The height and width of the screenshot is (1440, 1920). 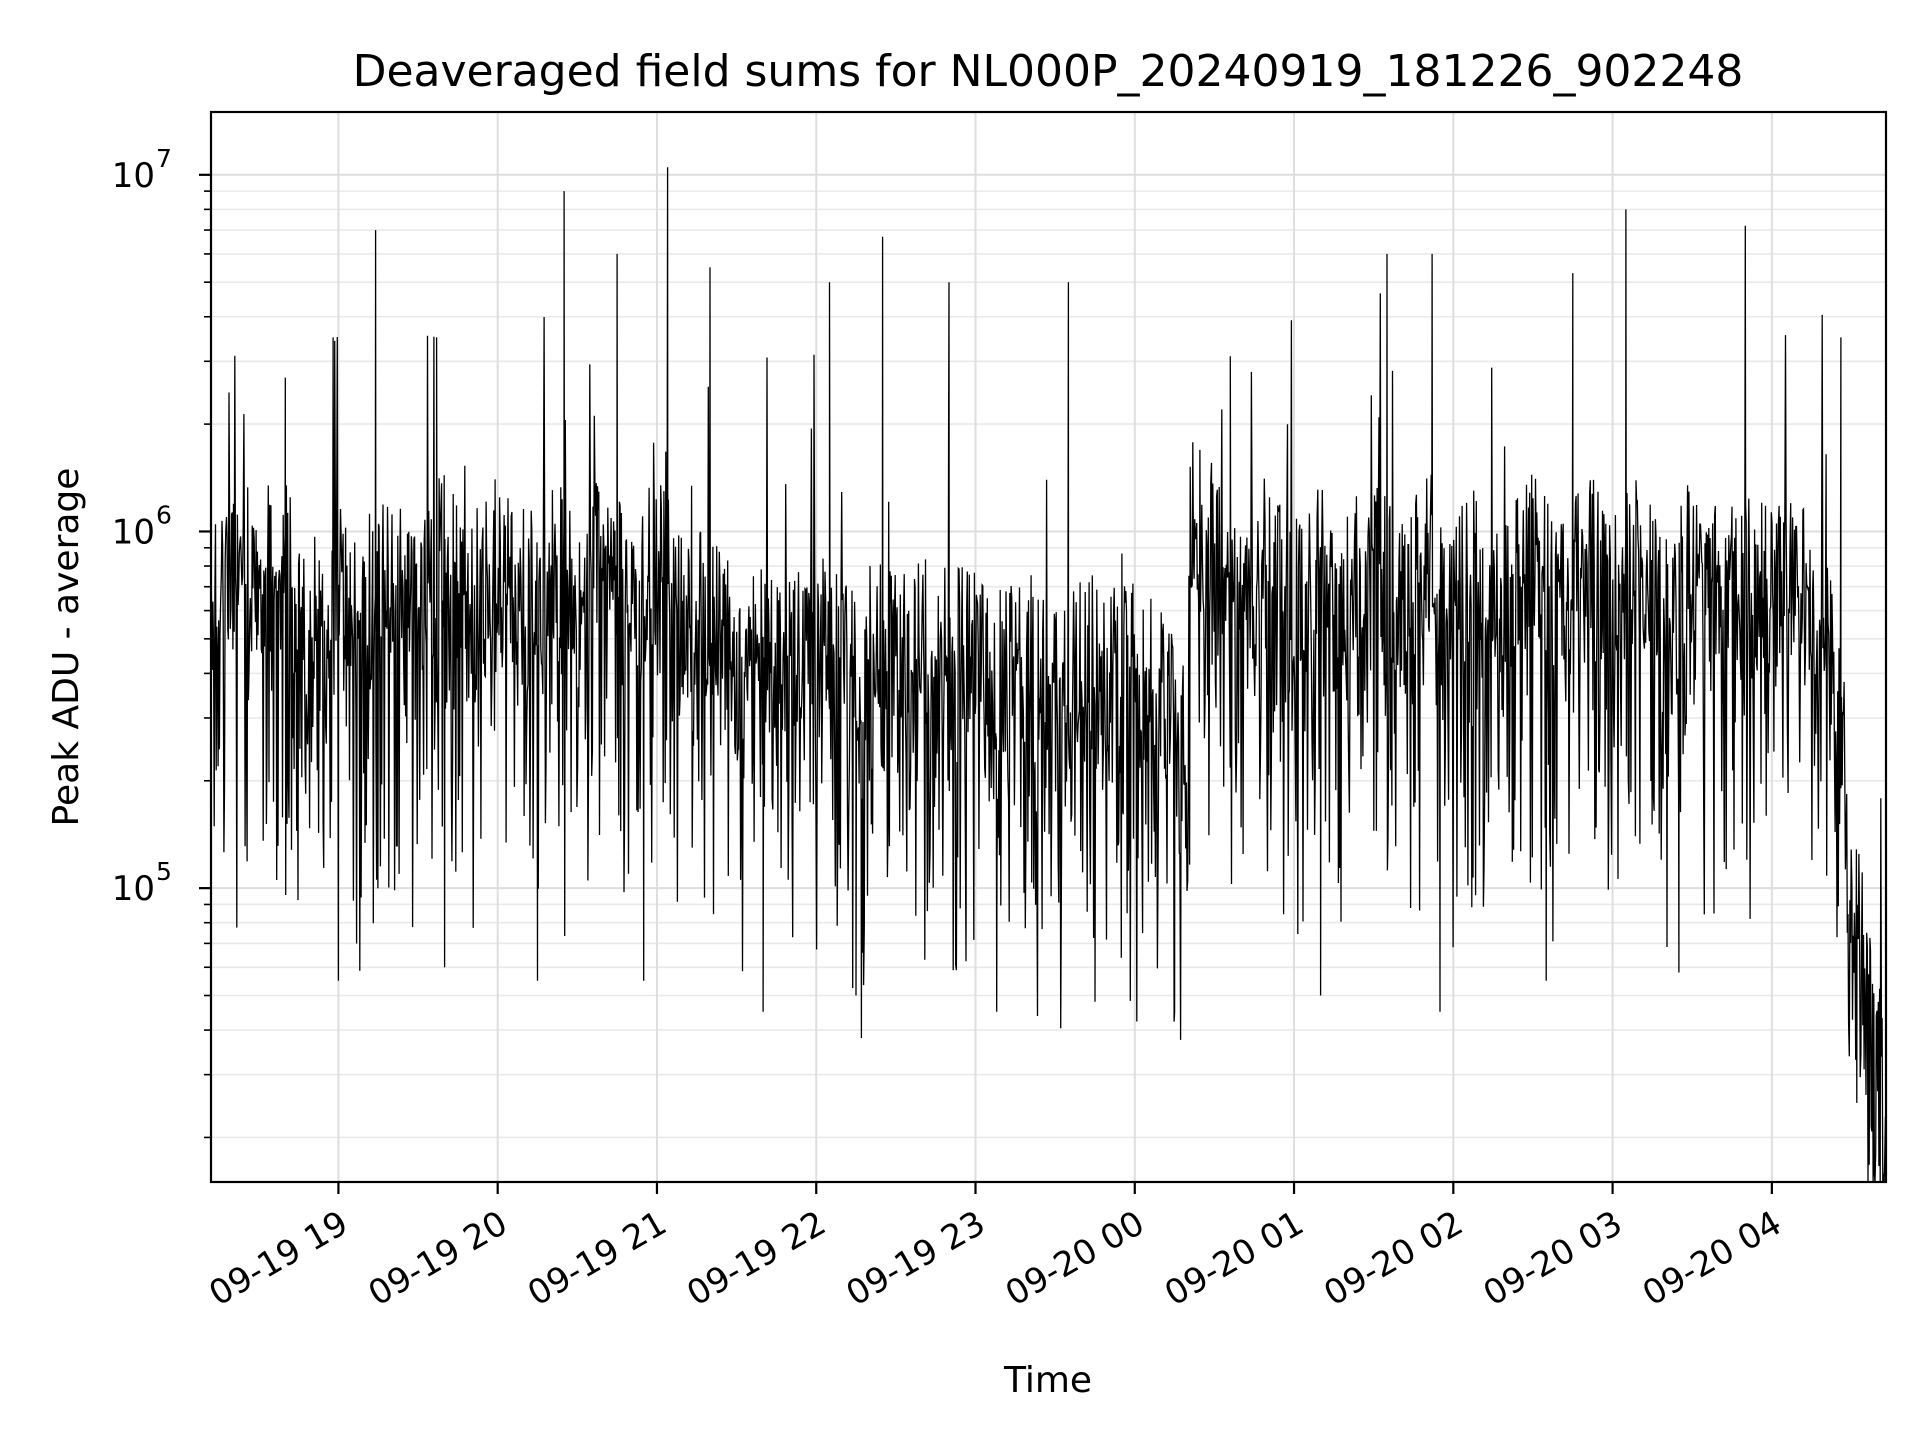 I want to click on y-tick-label-exponent: 5, so click(x=164, y=871).